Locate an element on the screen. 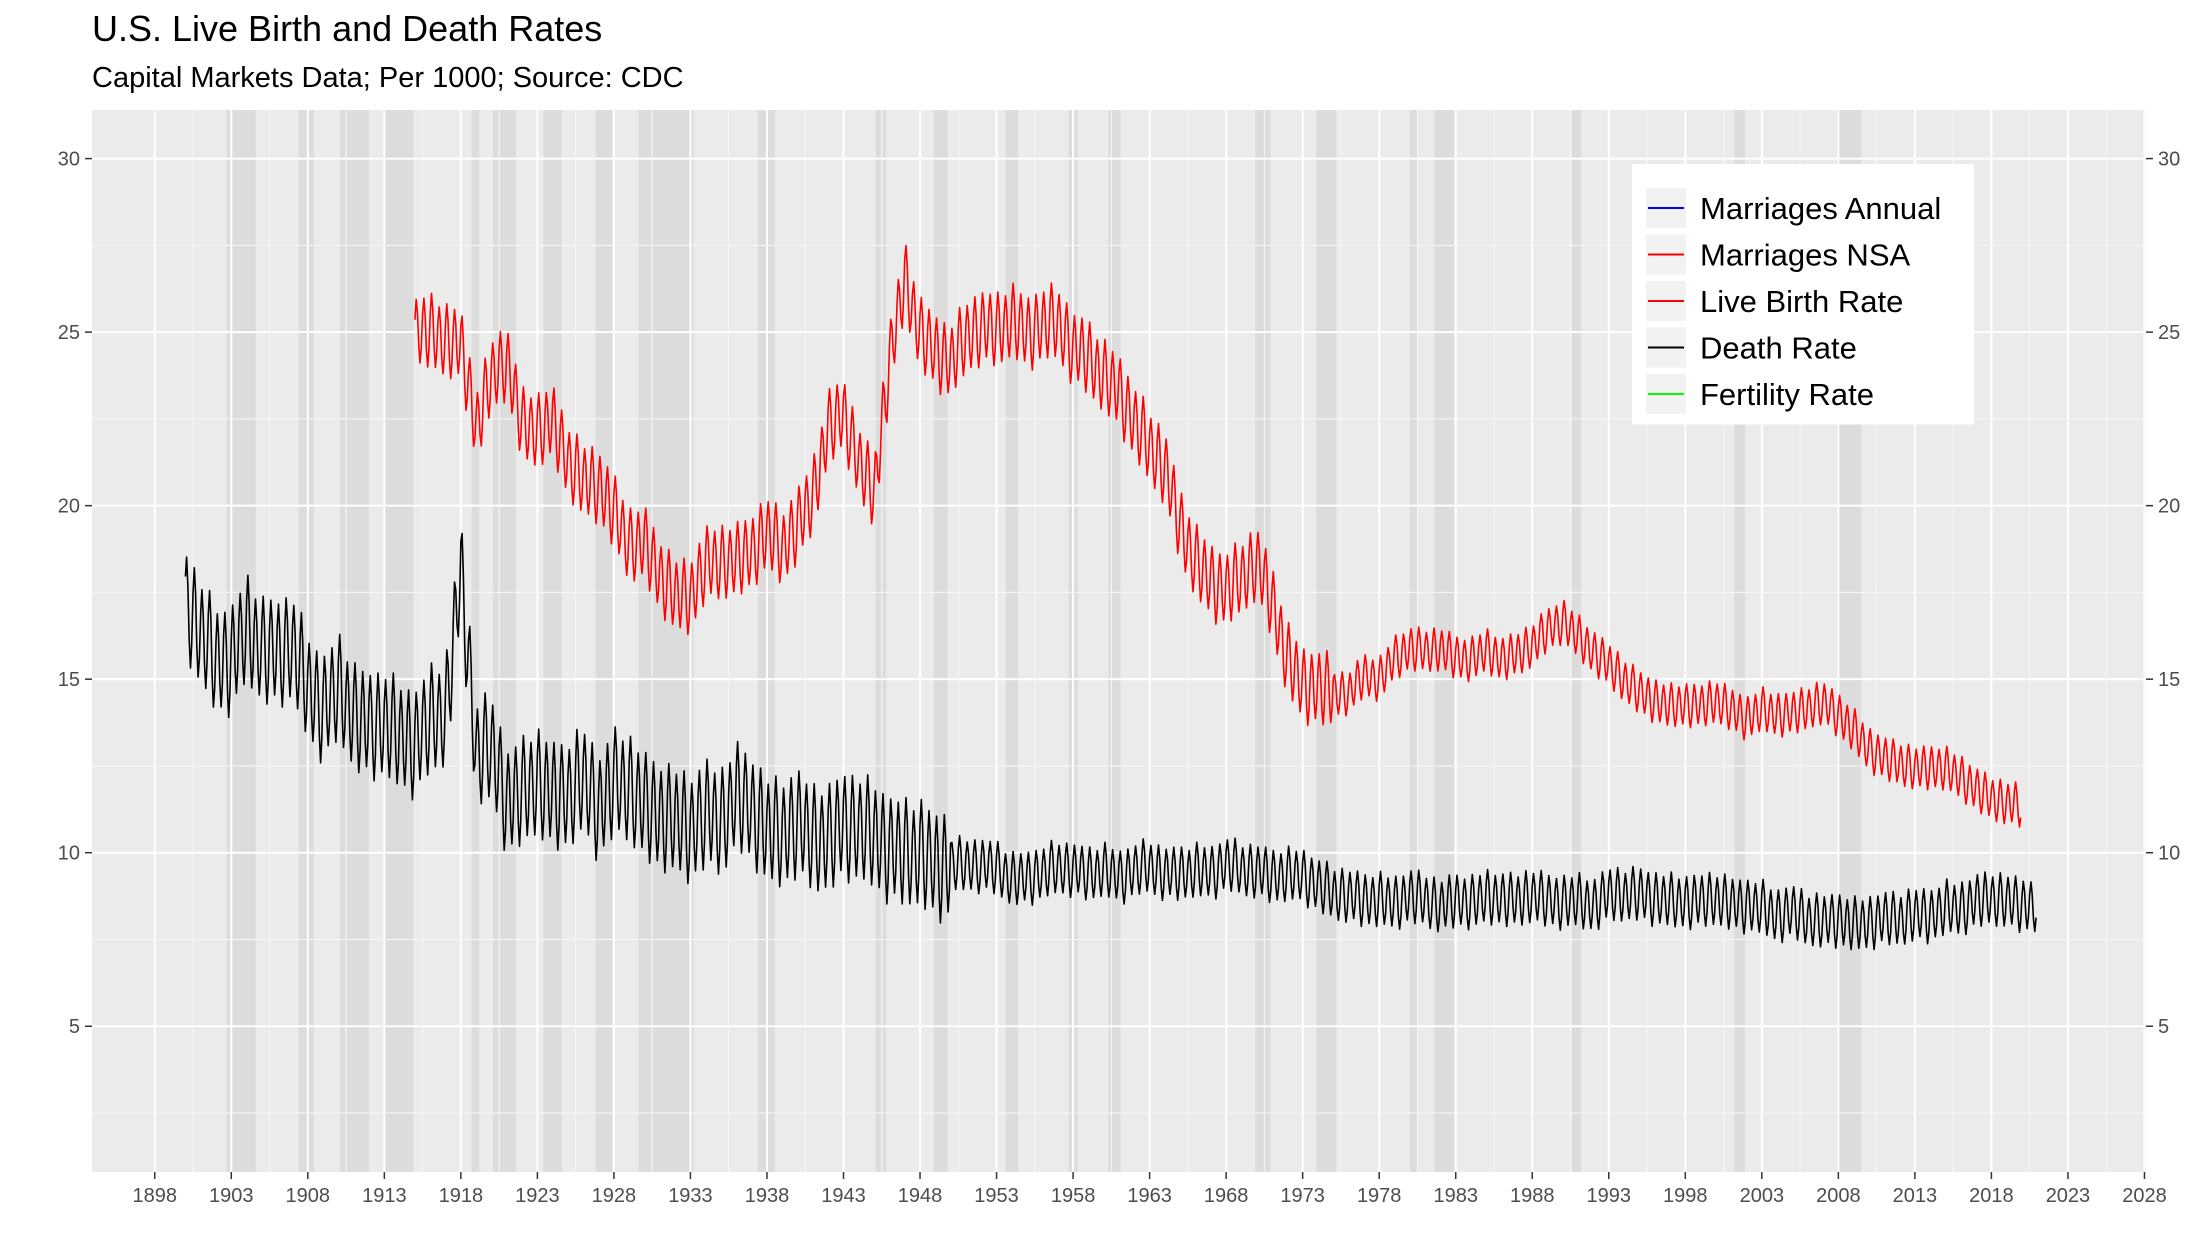  x-tick-label: 1973 is located at coordinates (1302, 1196).